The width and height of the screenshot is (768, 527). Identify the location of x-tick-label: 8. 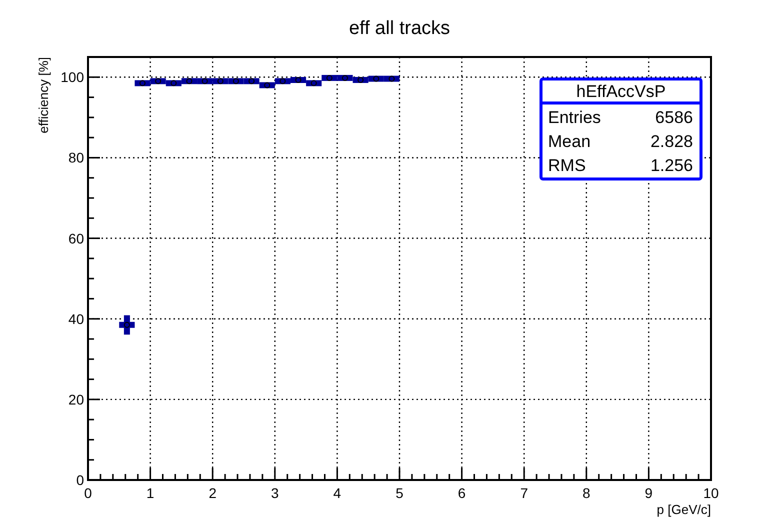
(586, 493).